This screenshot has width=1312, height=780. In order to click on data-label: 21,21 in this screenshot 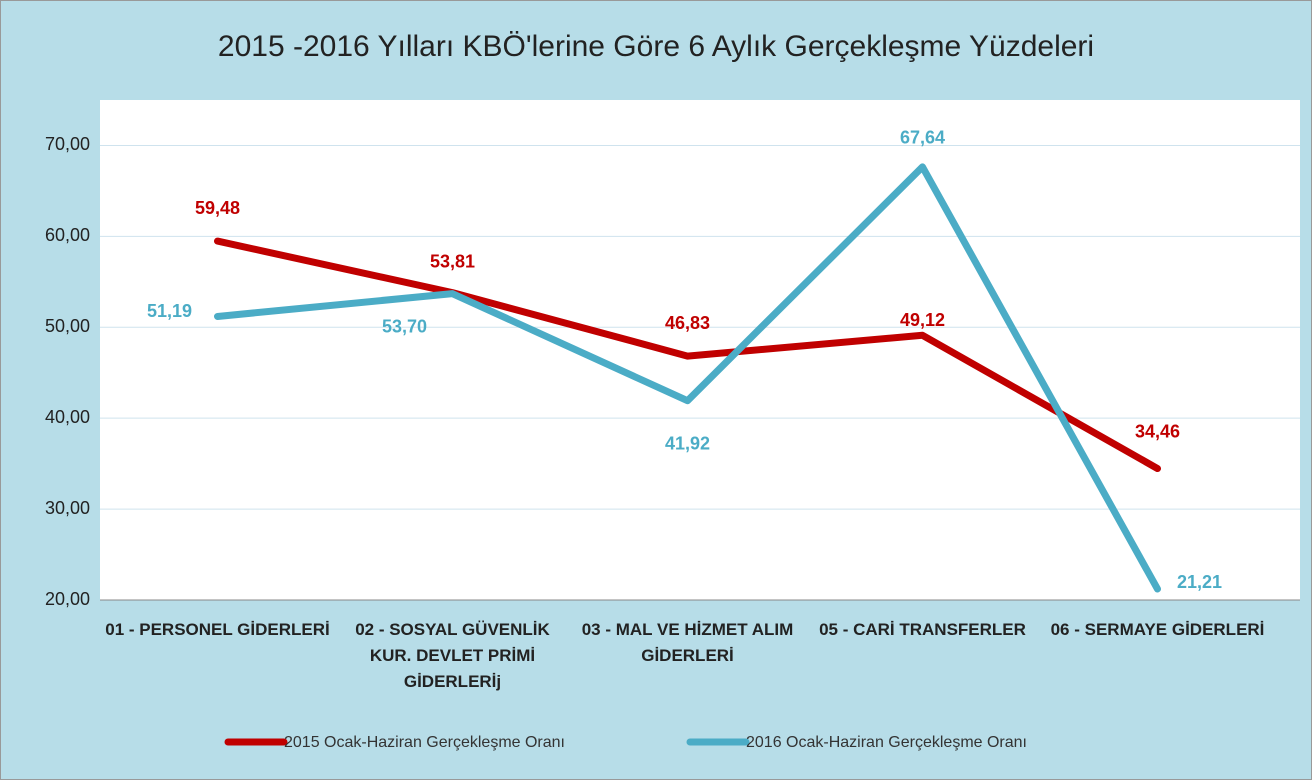, I will do `click(1199, 582)`.